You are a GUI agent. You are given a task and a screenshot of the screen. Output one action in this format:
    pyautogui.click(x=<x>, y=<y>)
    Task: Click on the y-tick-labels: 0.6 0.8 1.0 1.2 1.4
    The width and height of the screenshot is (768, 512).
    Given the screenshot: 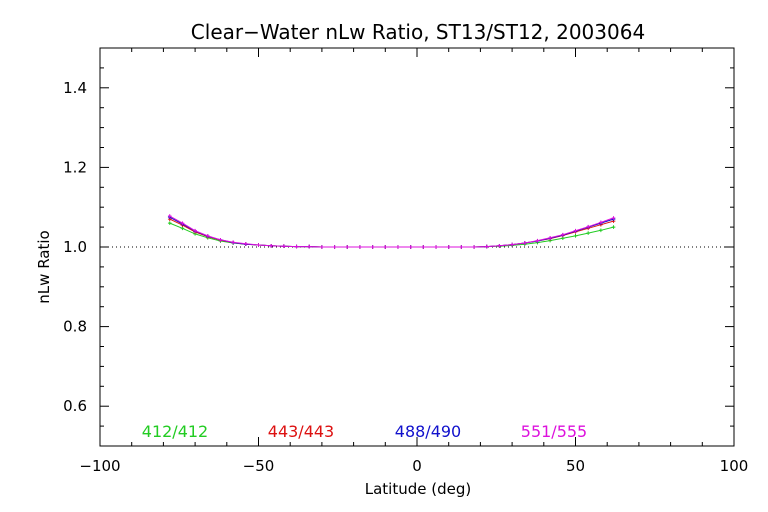 What is the action you would take?
    pyautogui.click(x=75, y=247)
    